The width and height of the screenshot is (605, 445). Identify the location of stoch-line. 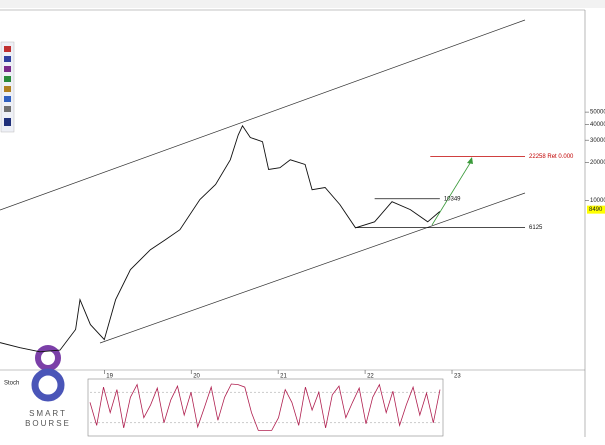
(265, 407).